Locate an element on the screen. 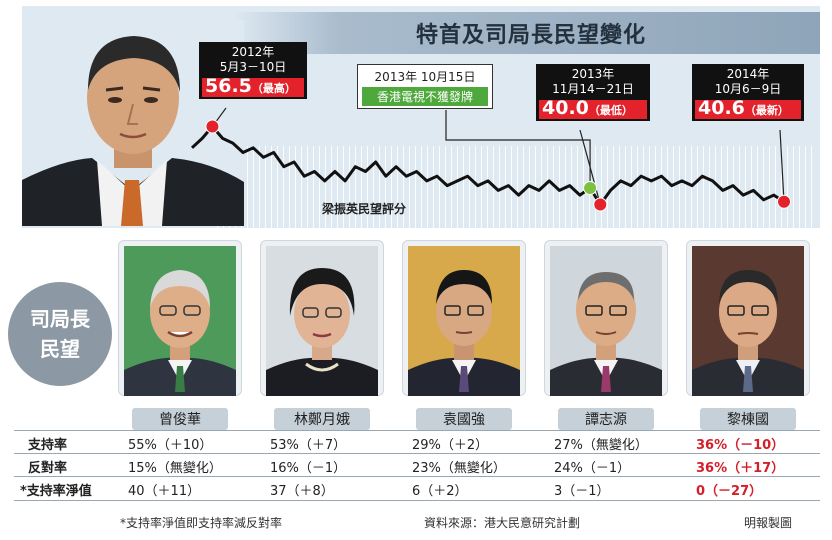  callout-highest-year: 2012年 is located at coordinates (253, 52).